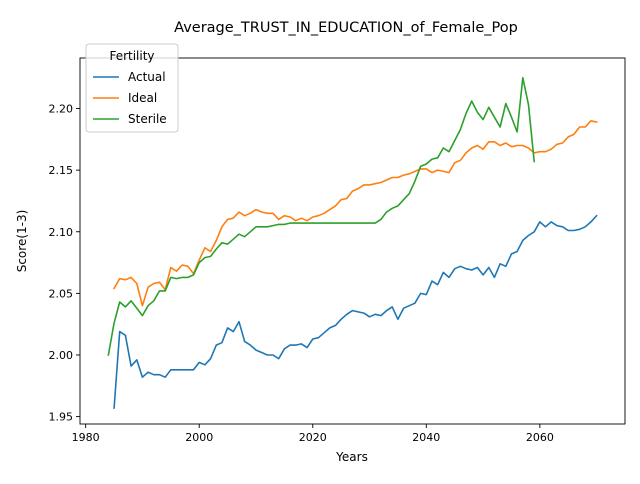  Describe the element at coordinates (64, 263) in the screenshot. I see `y-axis-ticks: 1.95 2.00 2.05 2.10 2.15 2.20` at that location.